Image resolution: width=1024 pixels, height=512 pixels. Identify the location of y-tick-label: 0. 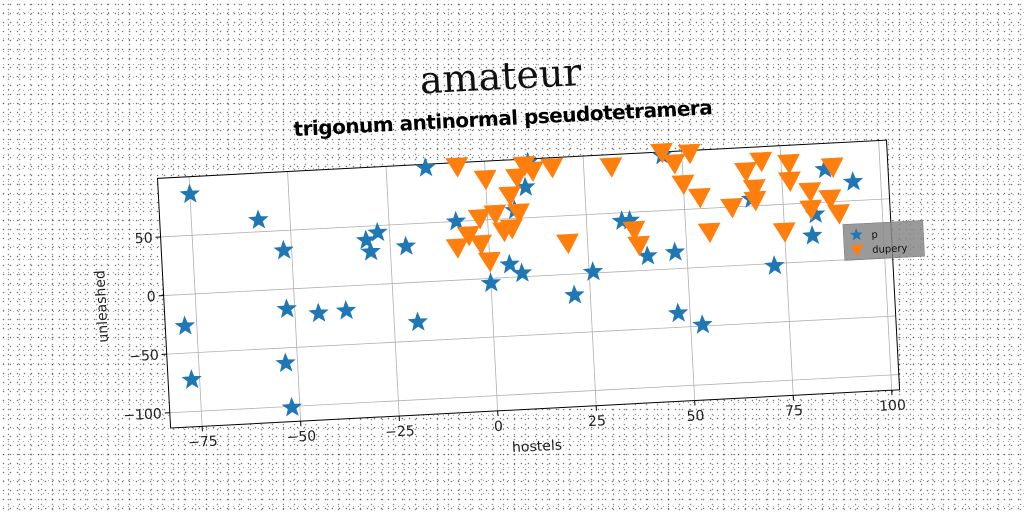
(151, 297).